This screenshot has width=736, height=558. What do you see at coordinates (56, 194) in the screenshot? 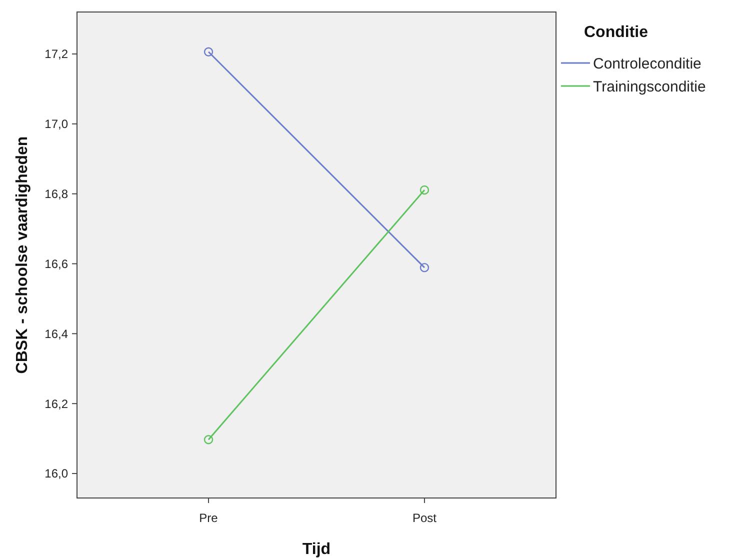
I see `y-tick-label: 16,8` at bounding box center [56, 194].